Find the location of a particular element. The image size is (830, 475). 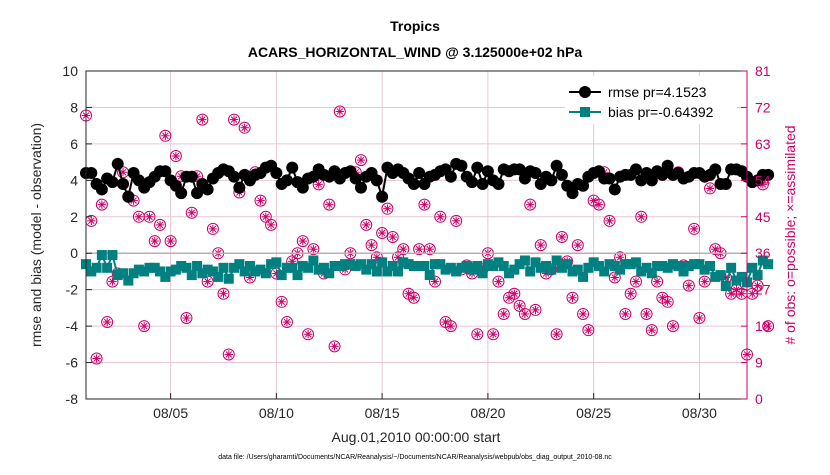

y2-tick-label: 0 is located at coordinates (759, 399).